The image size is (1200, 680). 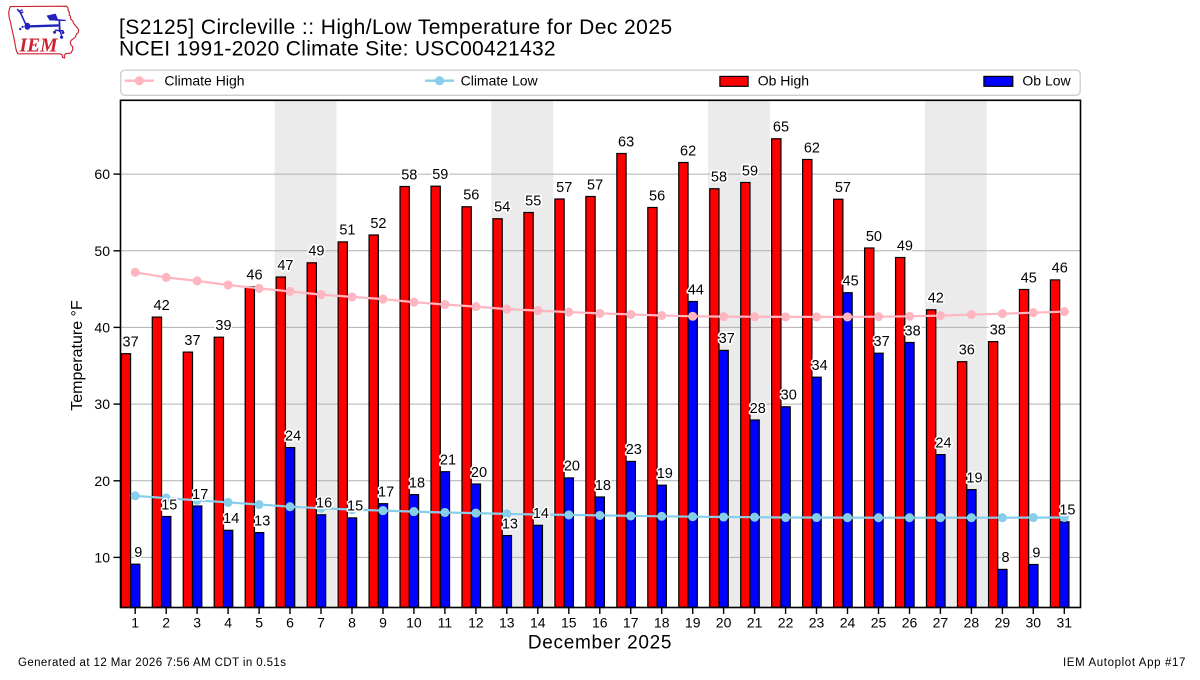 I want to click on svg-text: 52, so click(x=378, y=224).